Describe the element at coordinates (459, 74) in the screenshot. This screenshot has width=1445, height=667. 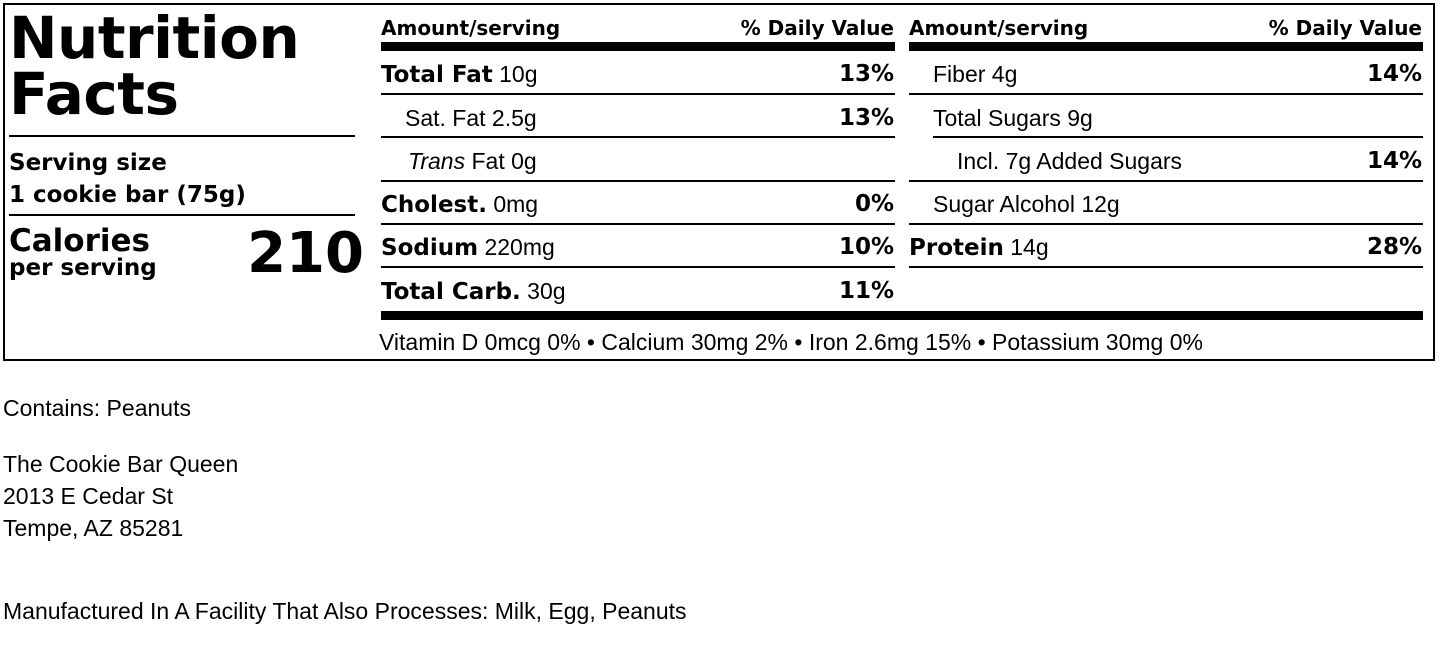
I see `nutrient-total-fat: Total Fat 10g` at that location.